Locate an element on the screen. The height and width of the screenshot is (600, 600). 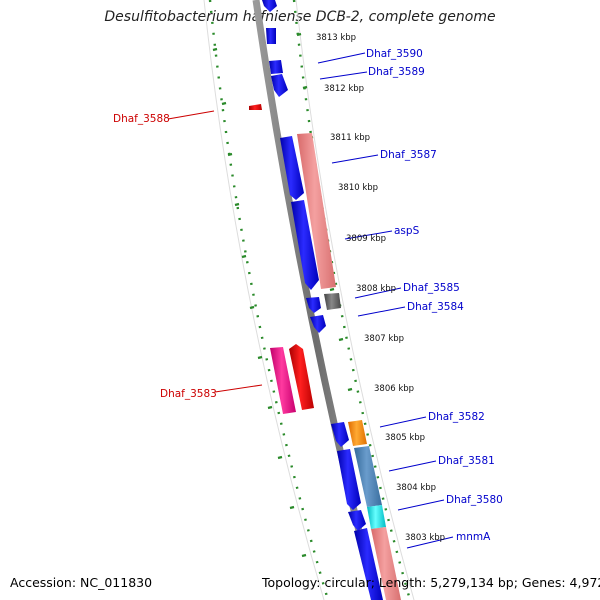
tick-label: 3812 kbp is located at coordinates (344, 89).